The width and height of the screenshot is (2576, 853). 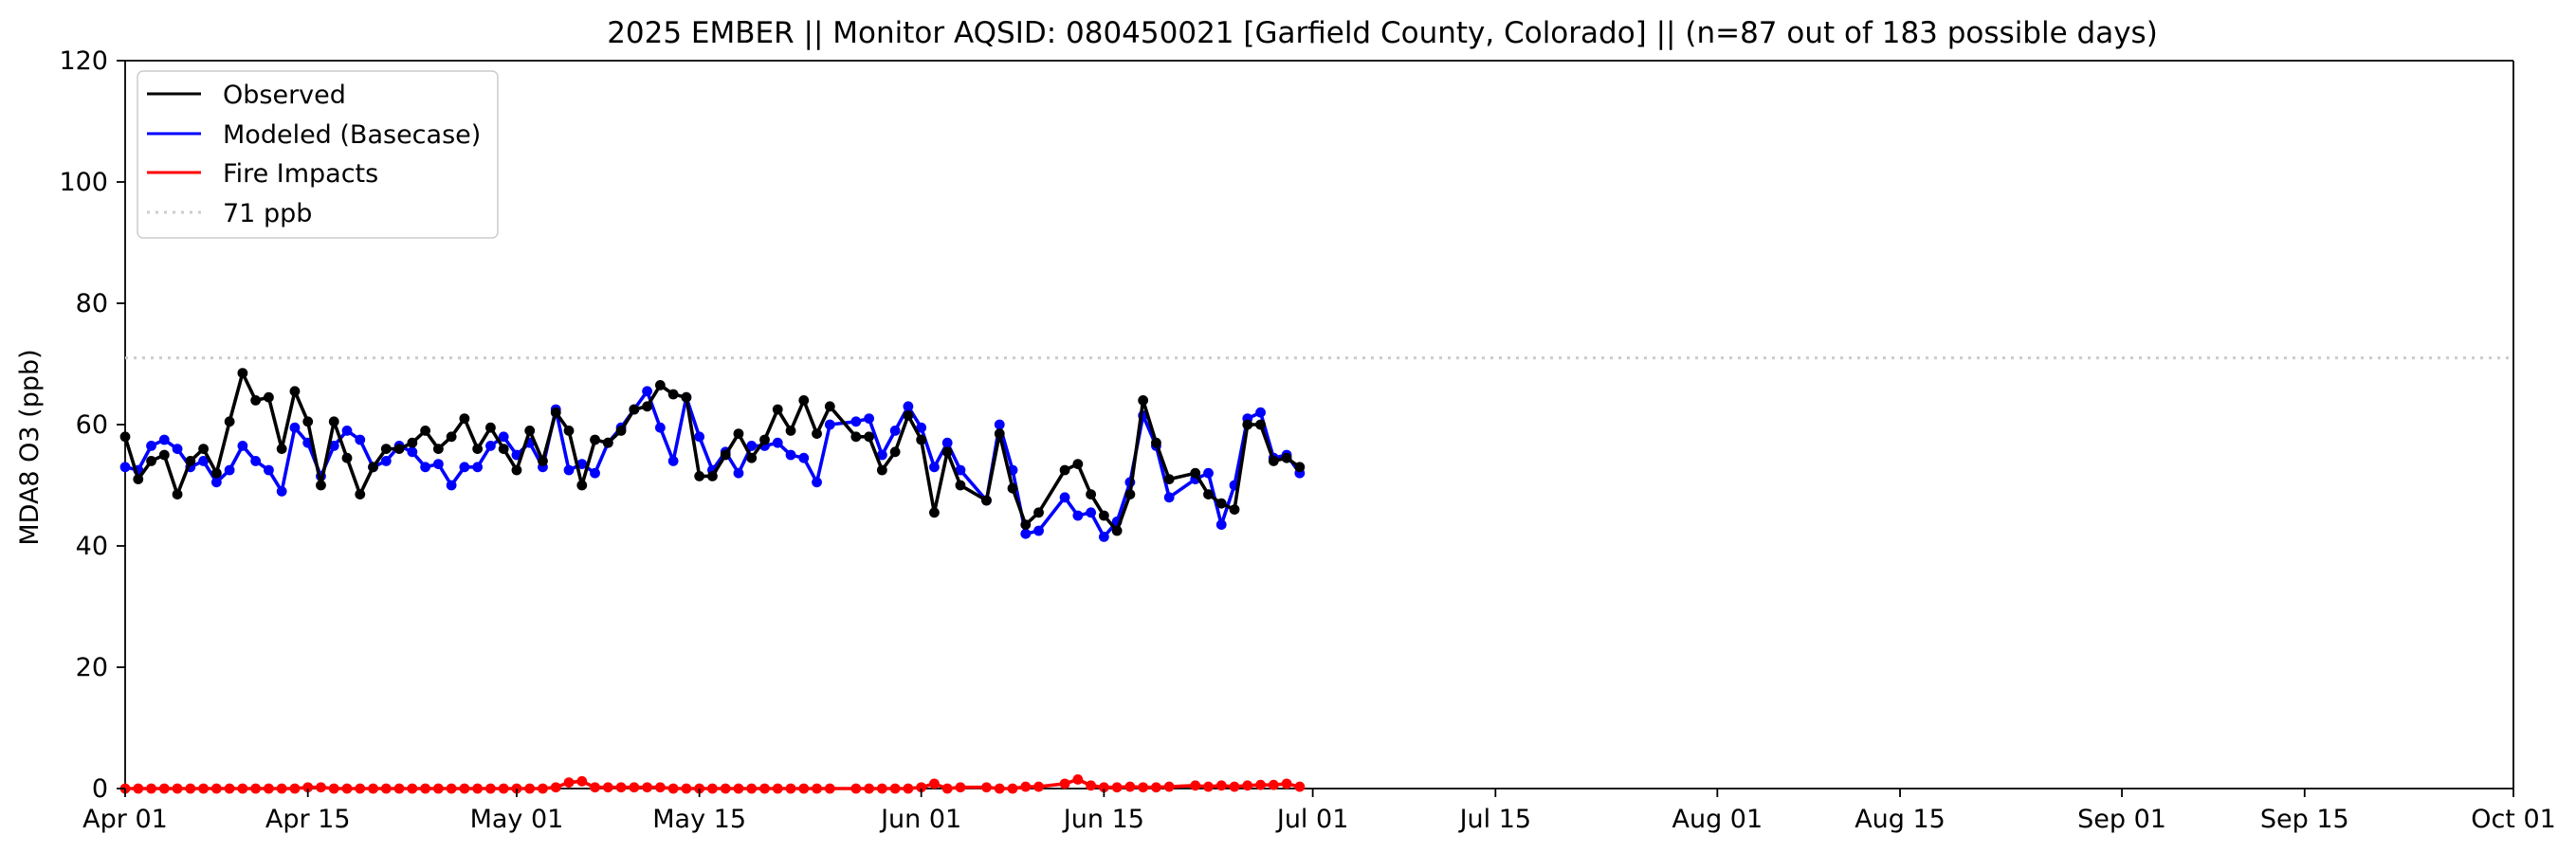 I want to click on y-tick-label: 120, so click(x=83, y=61).